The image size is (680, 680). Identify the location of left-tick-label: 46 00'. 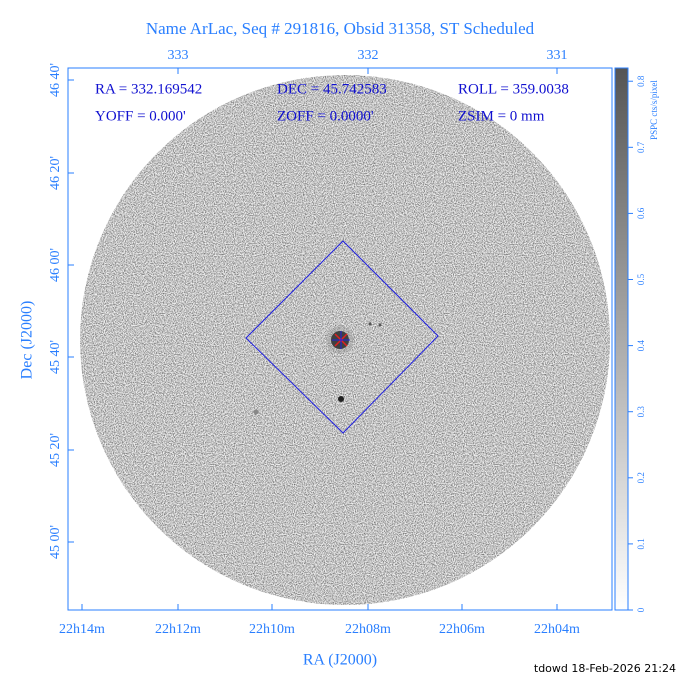
(55, 265).